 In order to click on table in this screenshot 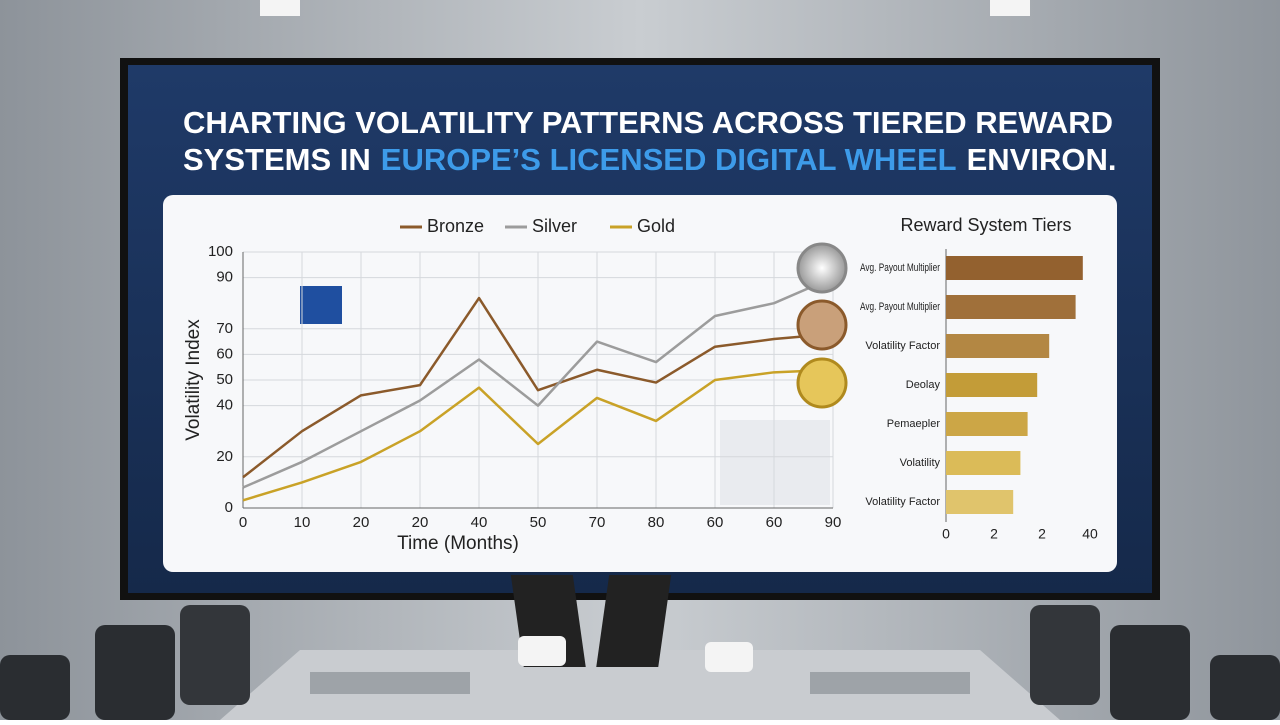, I will do `click(640, 685)`.